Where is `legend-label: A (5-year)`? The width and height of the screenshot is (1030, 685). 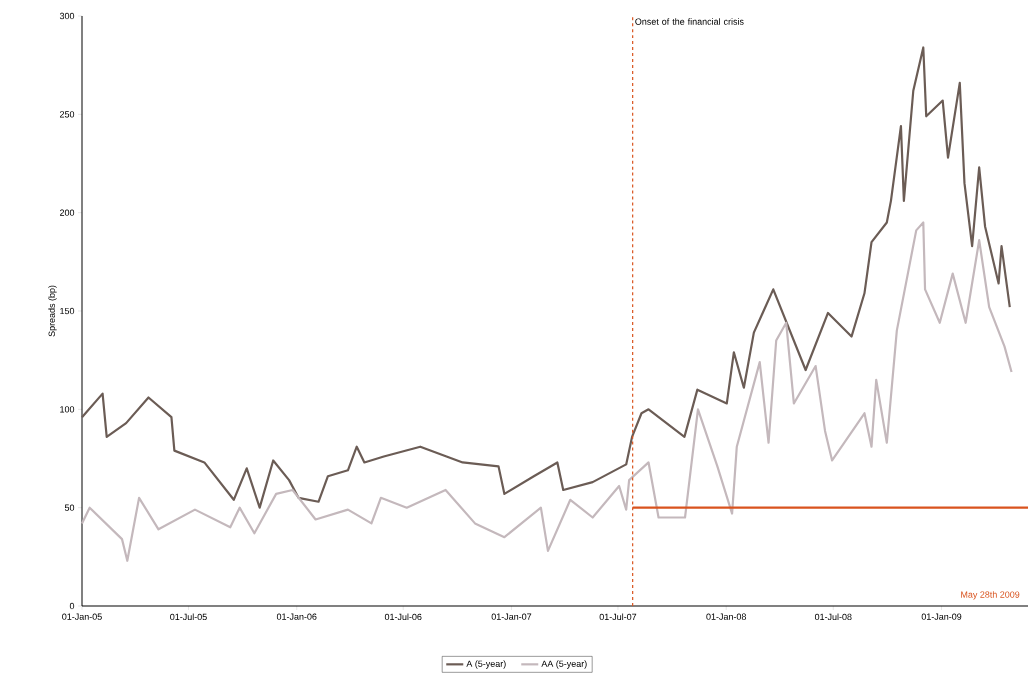
legend-label: A (5-year) is located at coordinates (486, 664).